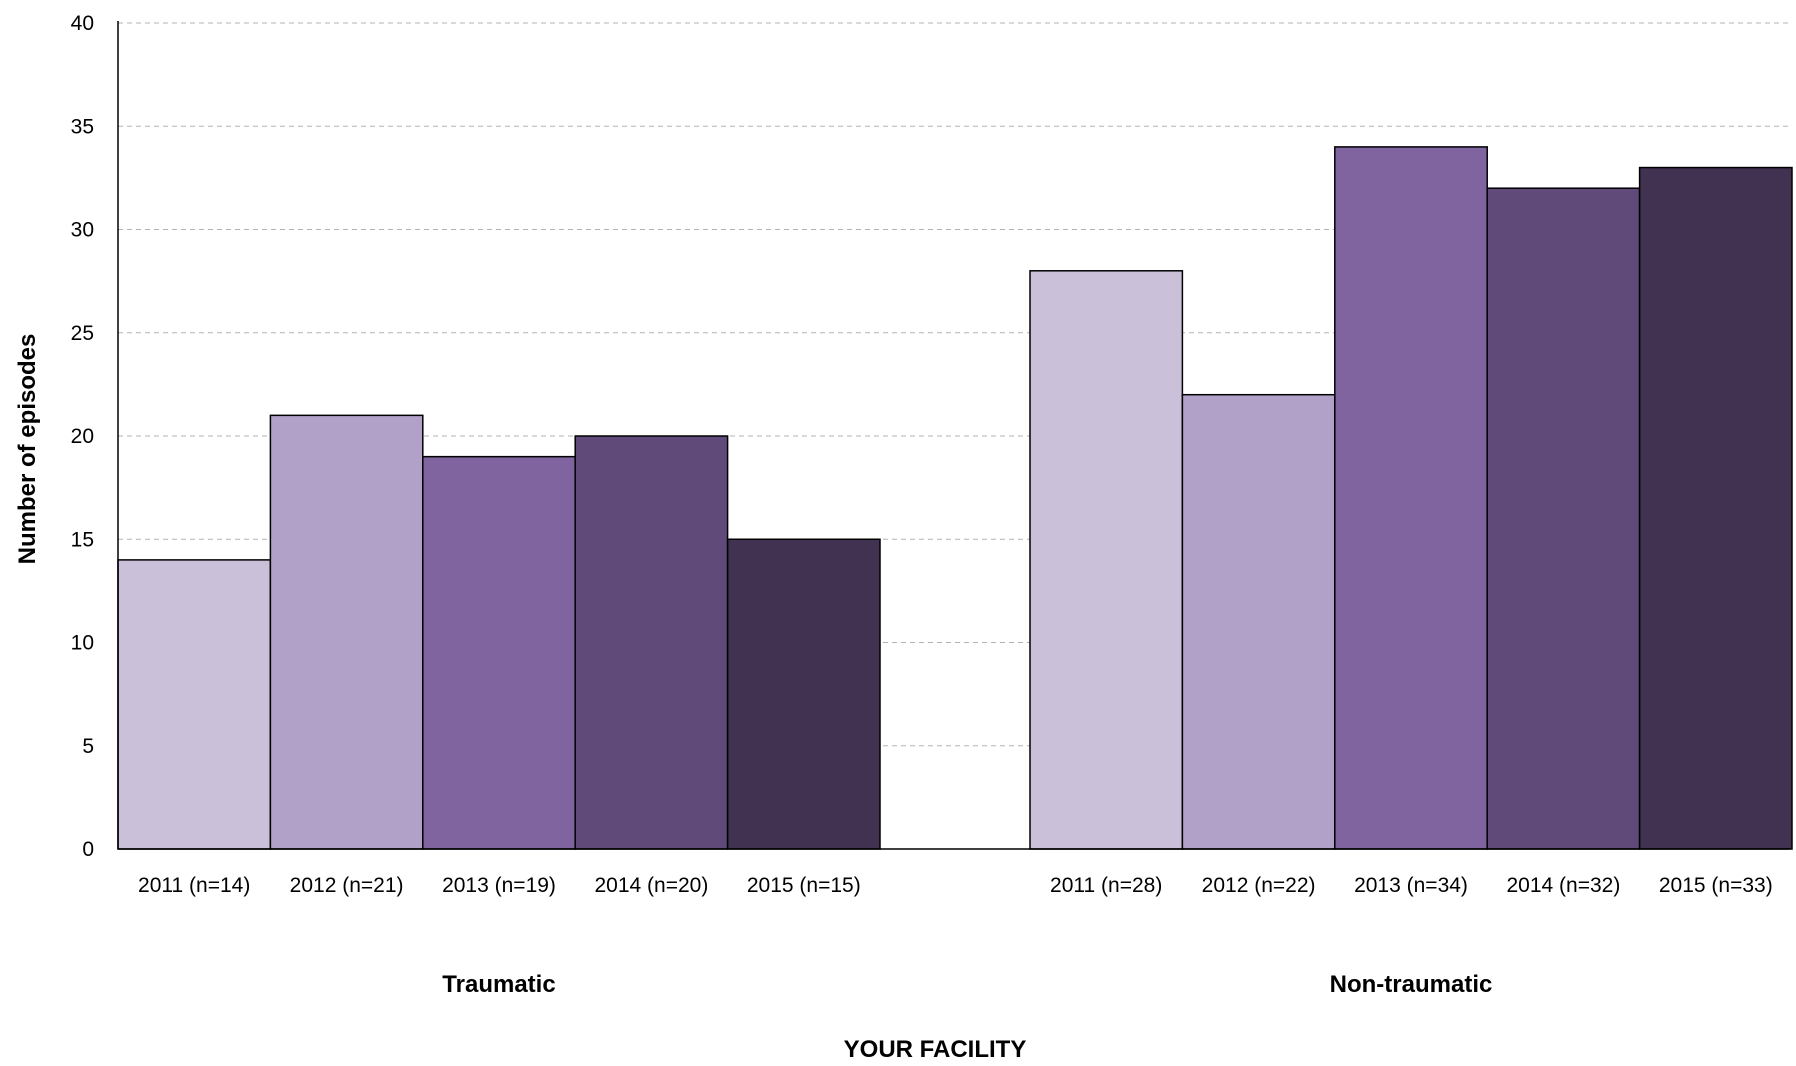 Image resolution: width=1796 pixels, height=1066 pixels. I want to click on category-label: 2011 (n=14), so click(194, 885).